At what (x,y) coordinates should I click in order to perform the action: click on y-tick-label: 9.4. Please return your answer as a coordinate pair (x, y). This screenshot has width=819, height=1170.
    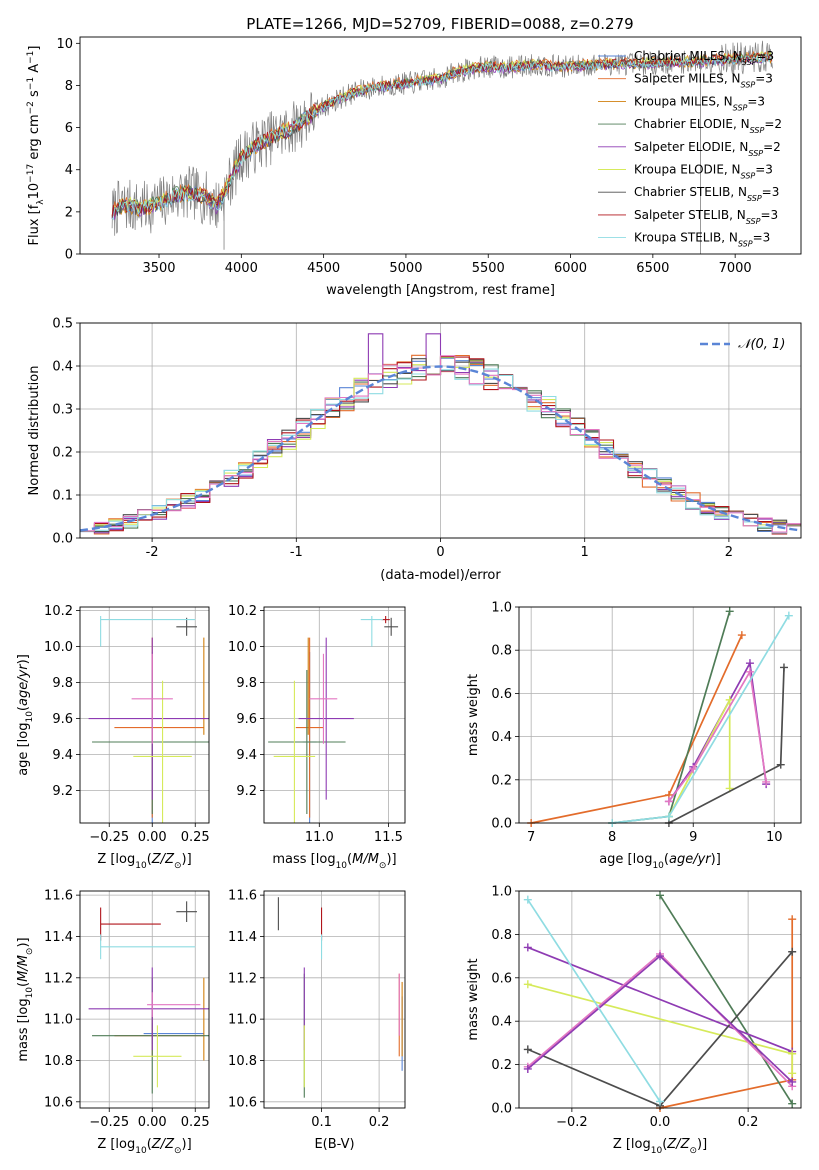
    Looking at the image, I should click on (246, 755).